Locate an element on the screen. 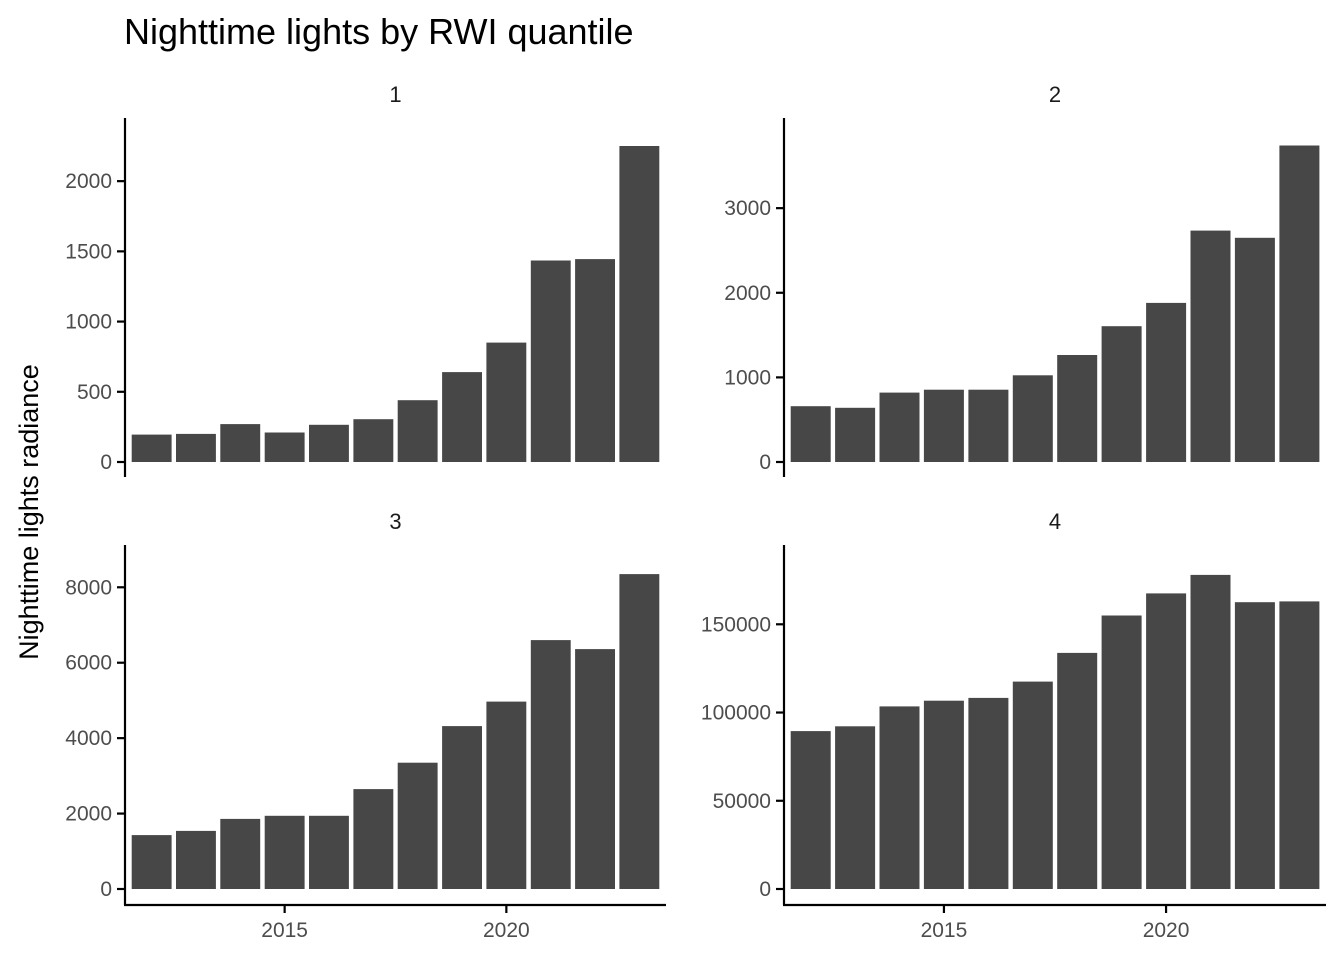 The image size is (1344, 960). y-tick-label: 4000 is located at coordinates (88, 738).